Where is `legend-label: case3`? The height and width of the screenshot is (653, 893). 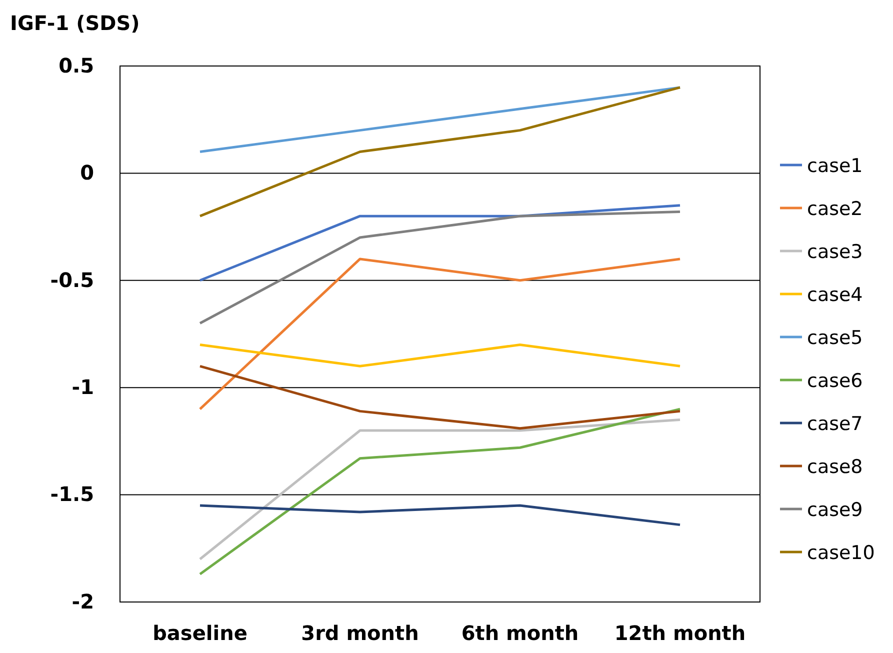 legend-label: case3 is located at coordinates (835, 252).